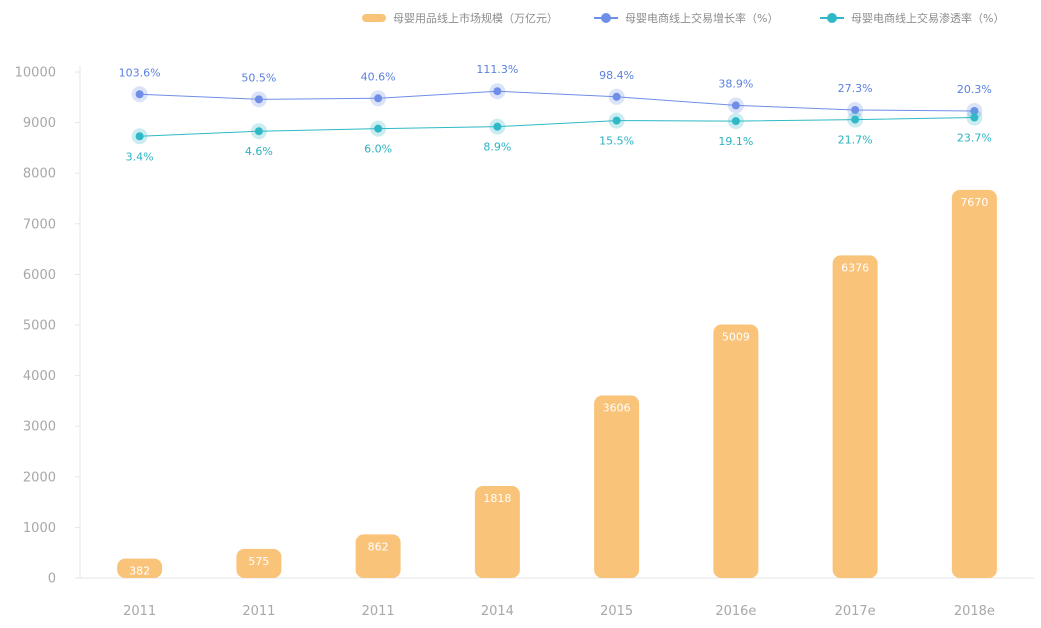 The image size is (1041, 628). I want to click on y-tick-label: 7000, so click(39, 224).